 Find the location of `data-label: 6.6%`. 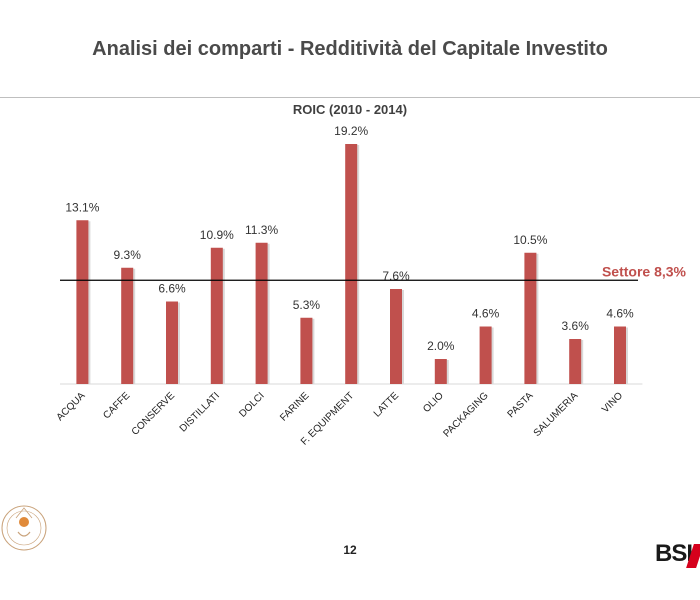

data-label: 6.6% is located at coordinates (172, 289).